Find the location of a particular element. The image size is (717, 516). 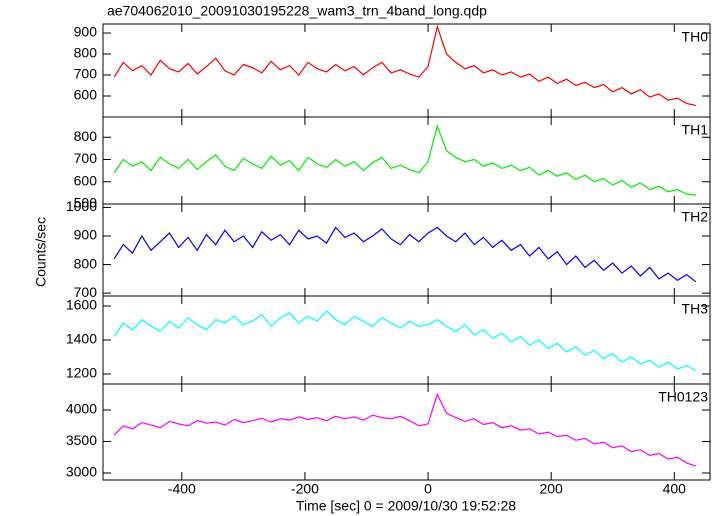

y-tick-label: 1200 is located at coordinates (81, 373).